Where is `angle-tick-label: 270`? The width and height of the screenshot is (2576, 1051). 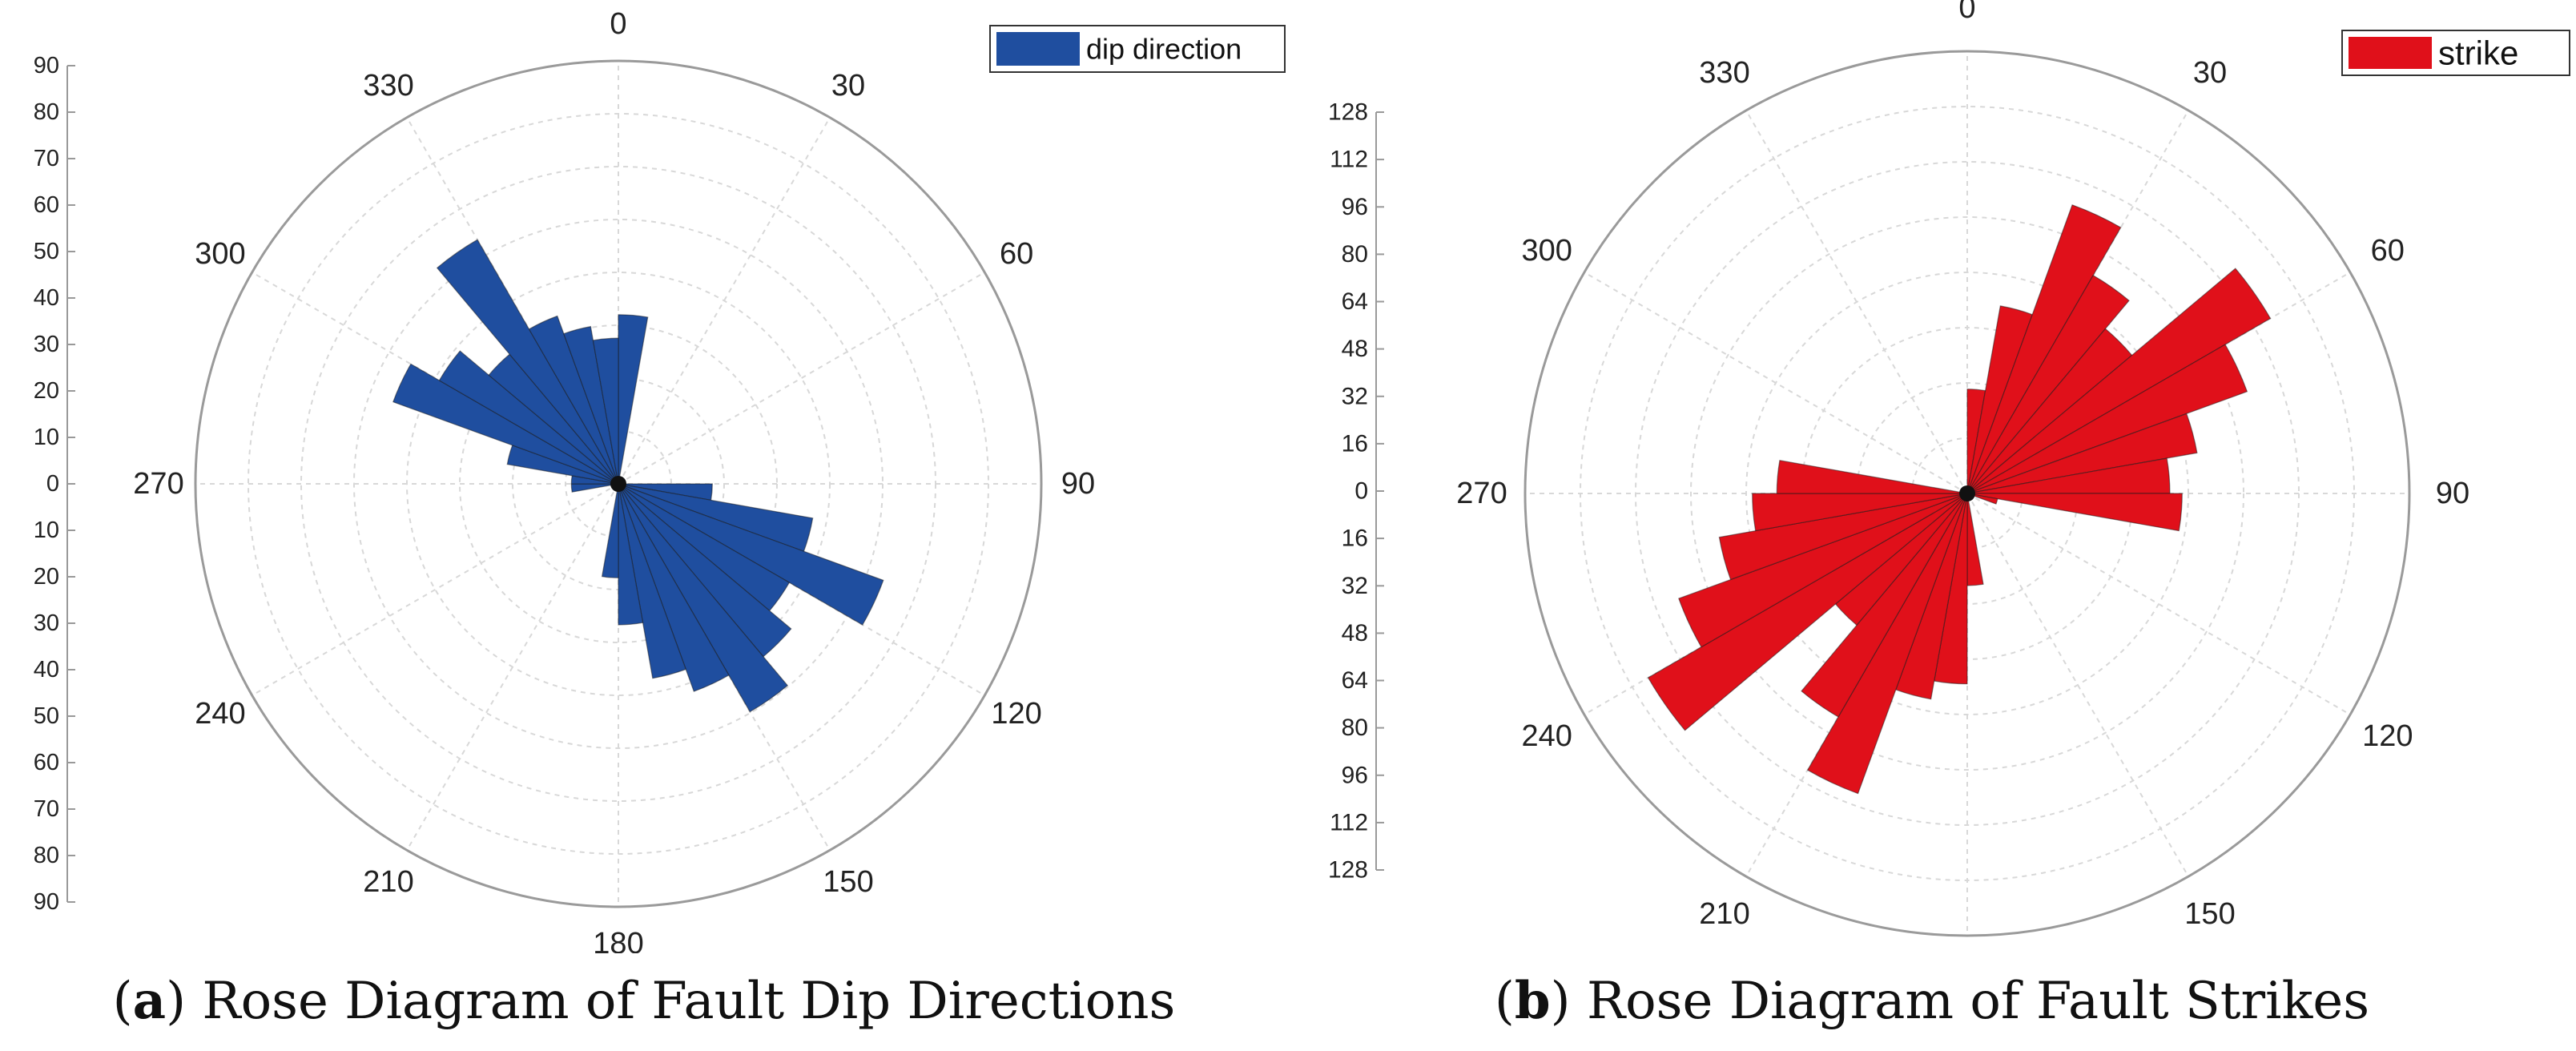 angle-tick-label: 270 is located at coordinates (158, 484).